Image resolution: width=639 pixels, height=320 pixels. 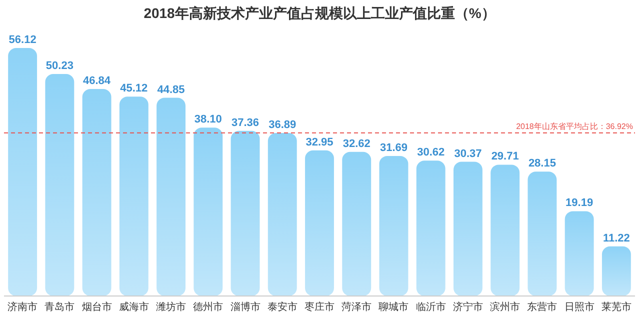 I want to click on ref-line-label: 2018年山东省平均占比：36.92%, so click(x=574, y=126).